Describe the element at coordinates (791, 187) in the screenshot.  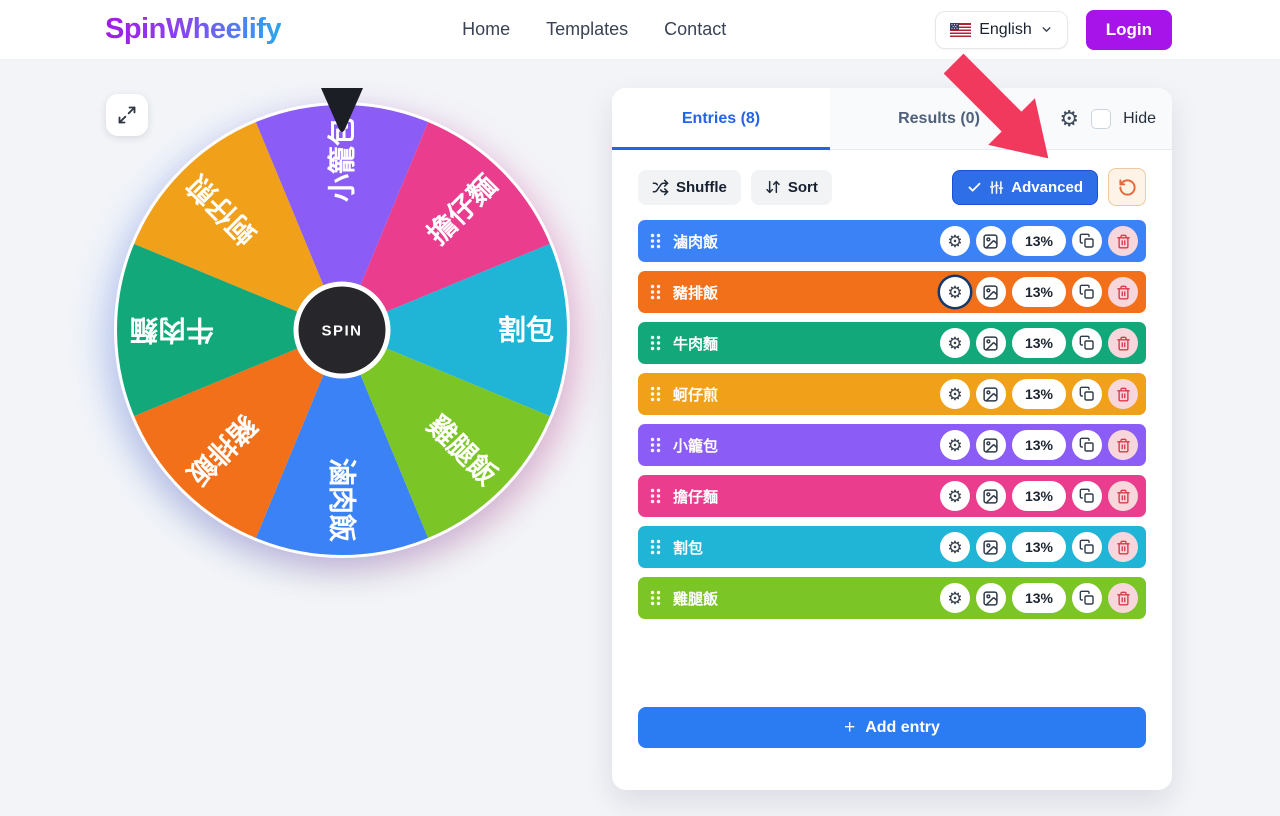
I see `sort-button: Sort` at that location.